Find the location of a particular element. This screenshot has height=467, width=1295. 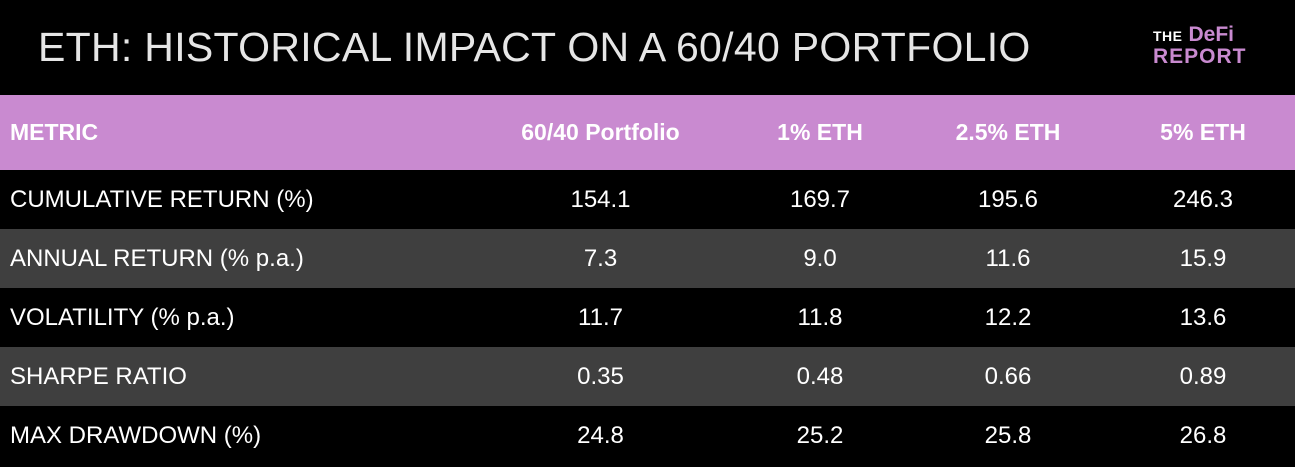

table-cell: 246.3 is located at coordinates (1203, 199).